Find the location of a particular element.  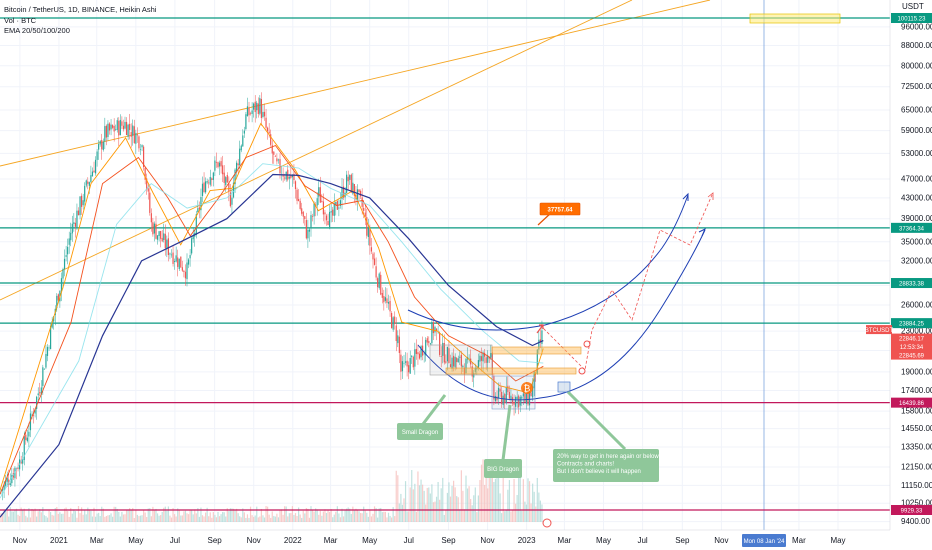

ema-legend: EMA 20/50/100/200 is located at coordinates (37, 30).